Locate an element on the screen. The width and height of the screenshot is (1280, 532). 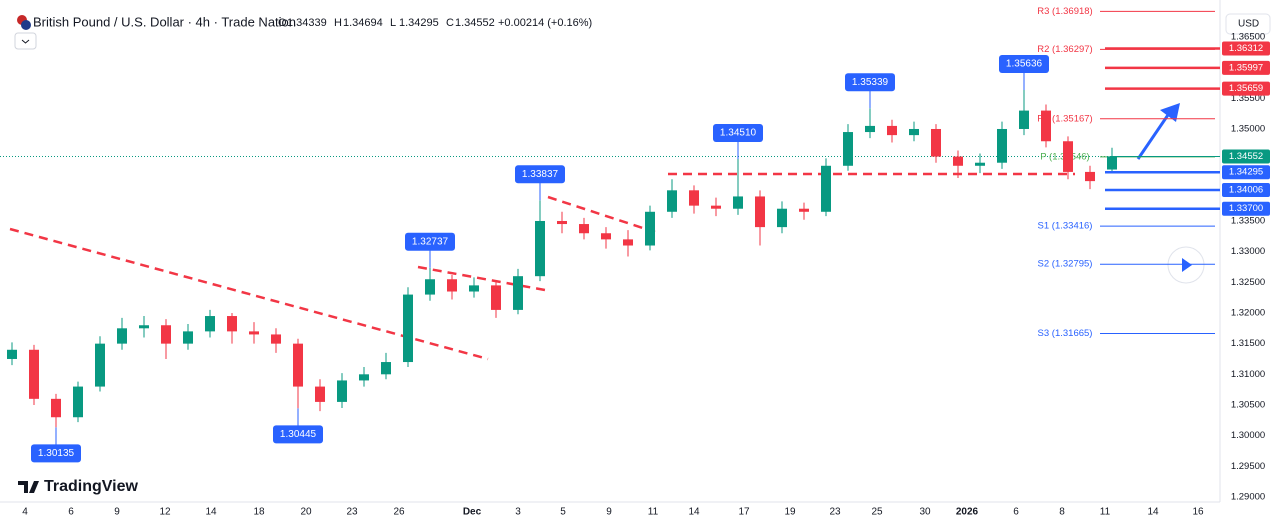
x-tick-label: 16 is located at coordinates (1198, 512).